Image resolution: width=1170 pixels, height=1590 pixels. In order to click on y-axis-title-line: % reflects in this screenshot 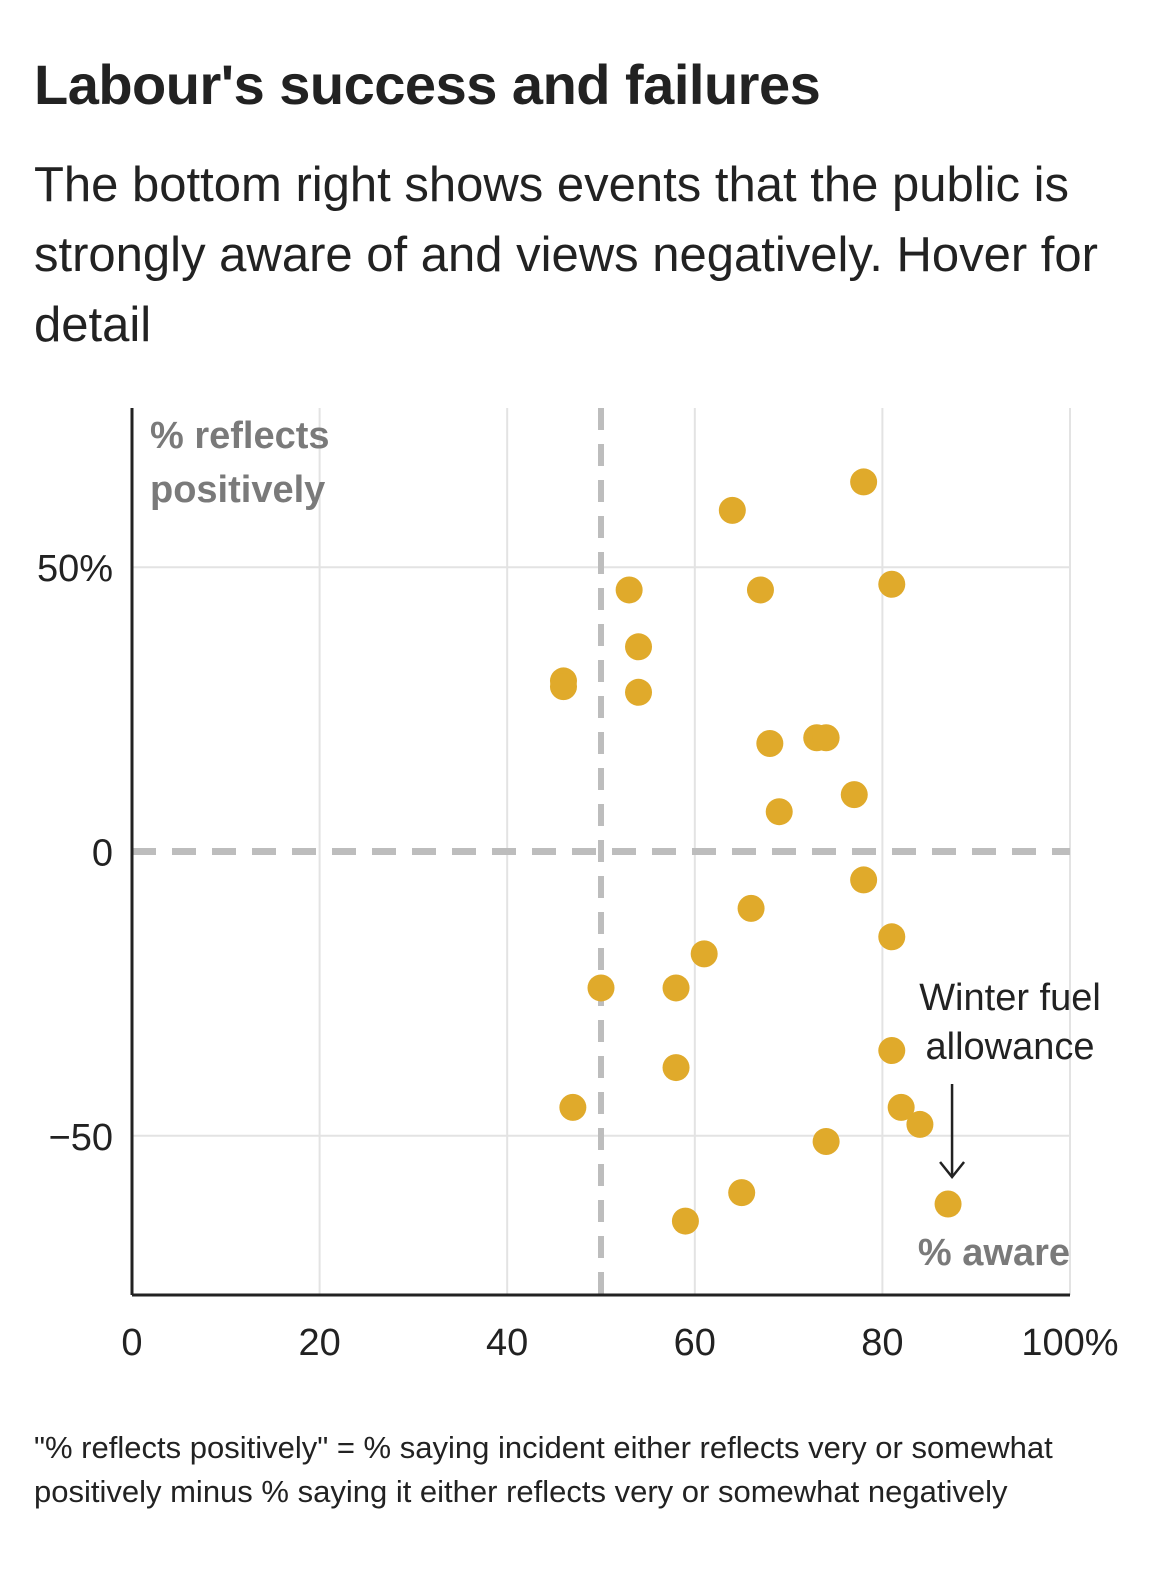, I will do `click(240, 436)`.